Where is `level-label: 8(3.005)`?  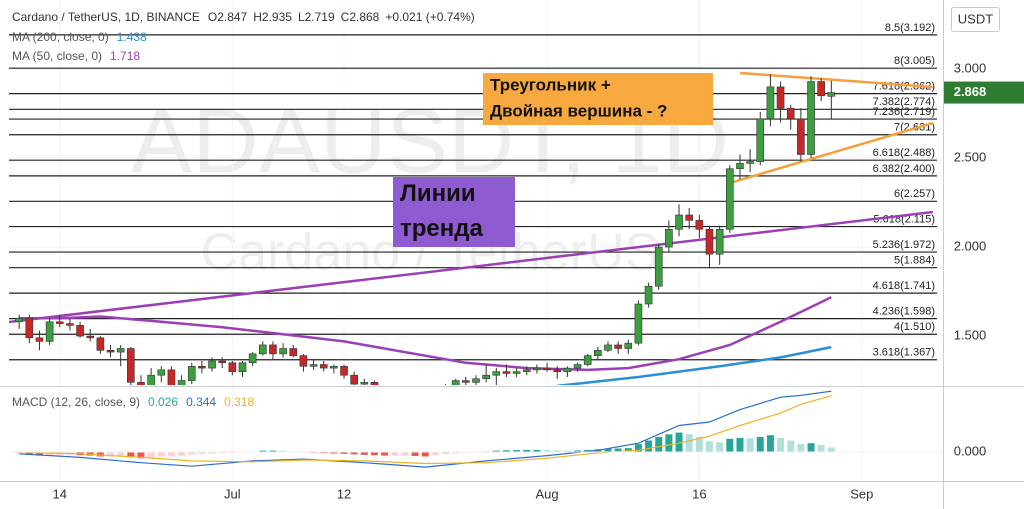 level-label: 8(3.005) is located at coordinates (914, 61).